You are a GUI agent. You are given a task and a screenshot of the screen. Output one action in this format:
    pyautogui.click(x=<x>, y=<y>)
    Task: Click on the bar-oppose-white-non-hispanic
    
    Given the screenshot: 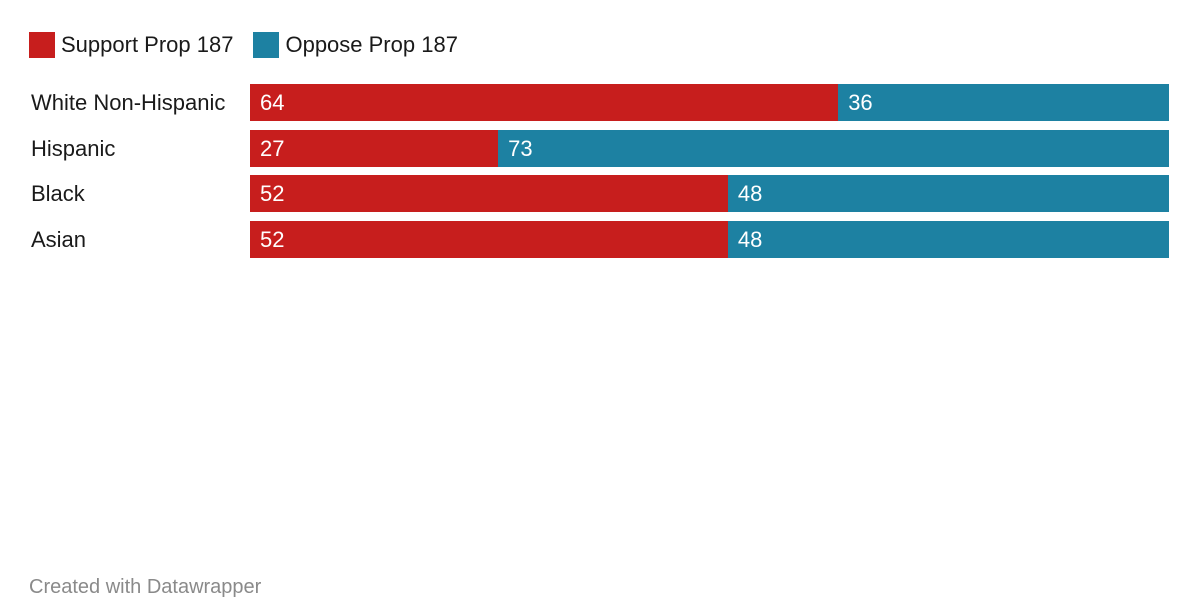 What is the action you would take?
    pyautogui.click(x=1003, y=102)
    